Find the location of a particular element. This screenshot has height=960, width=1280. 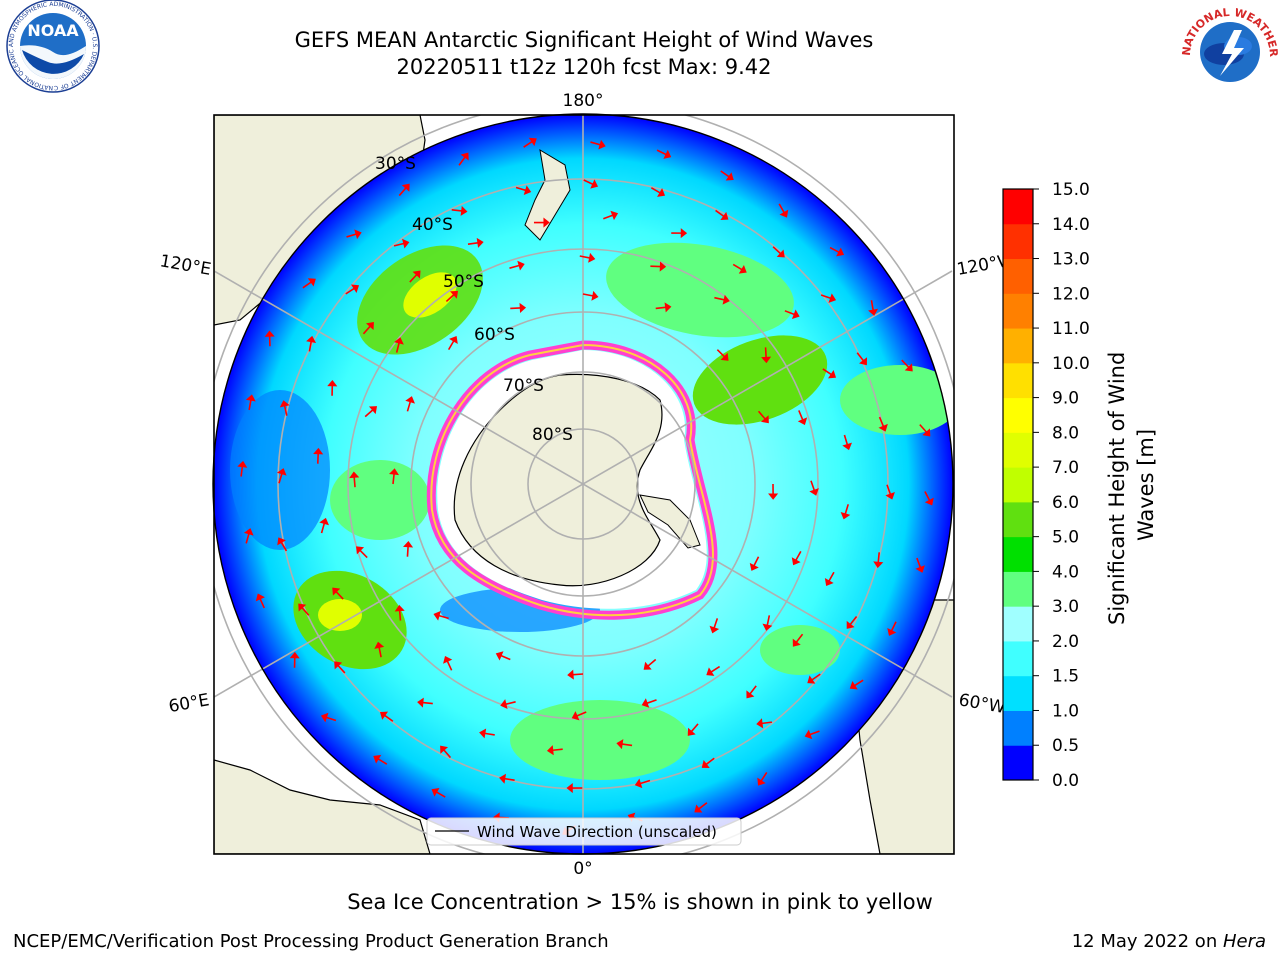

colorbar-tick-label: 3.0 is located at coordinates (1065, 607).